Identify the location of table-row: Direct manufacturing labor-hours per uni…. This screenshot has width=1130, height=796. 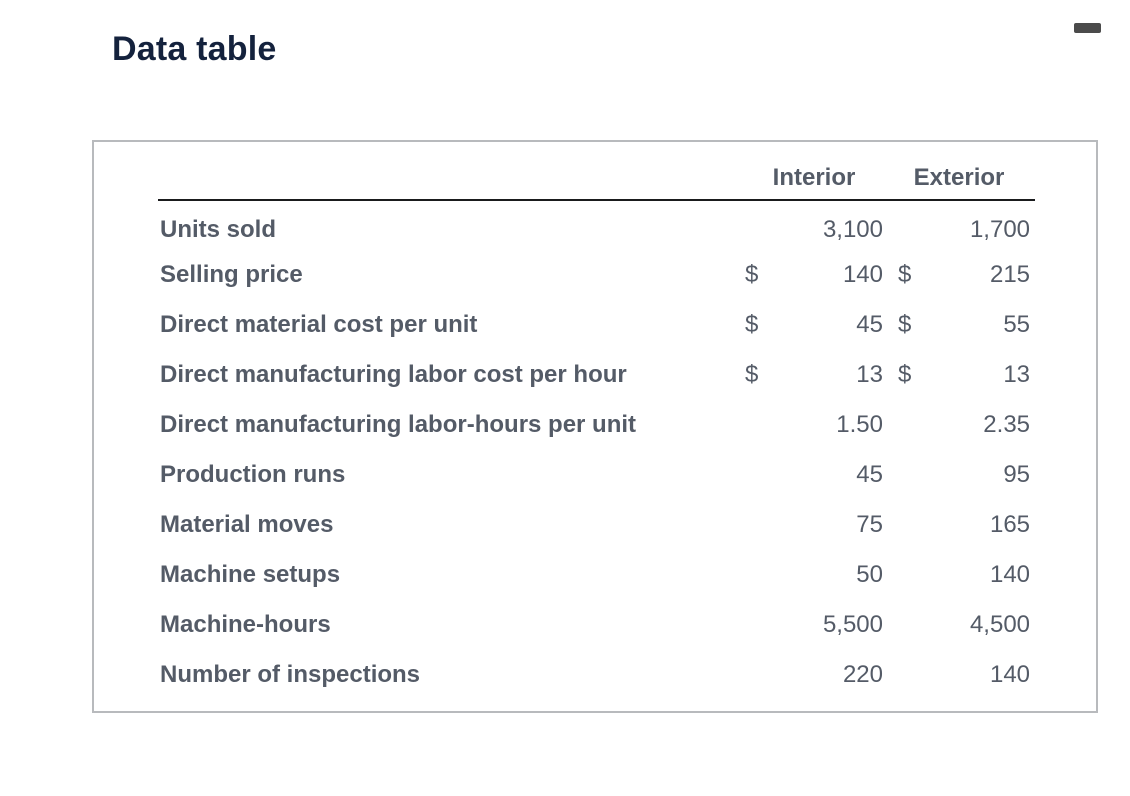
(596, 425).